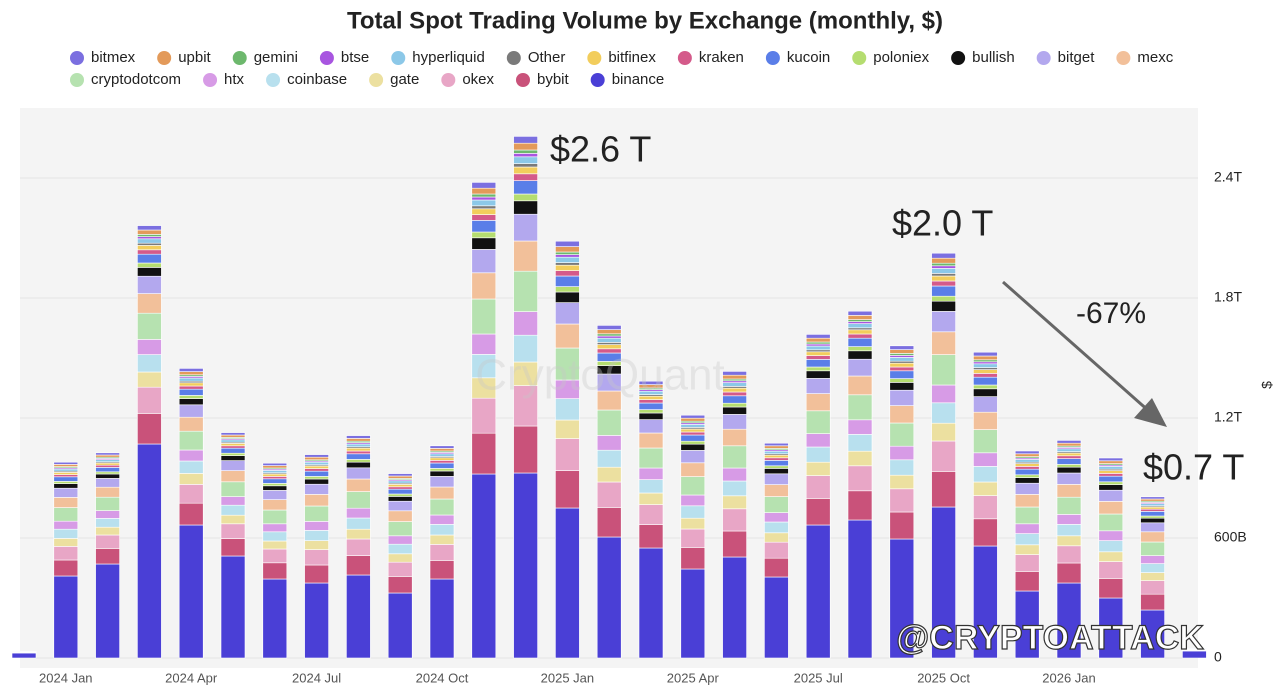 This screenshot has width=1280, height=695. What do you see at coordinates (316, 677) in the screenshot?
I see `x-tick-label: 2024 Jul` at bounding box center [316, 677].